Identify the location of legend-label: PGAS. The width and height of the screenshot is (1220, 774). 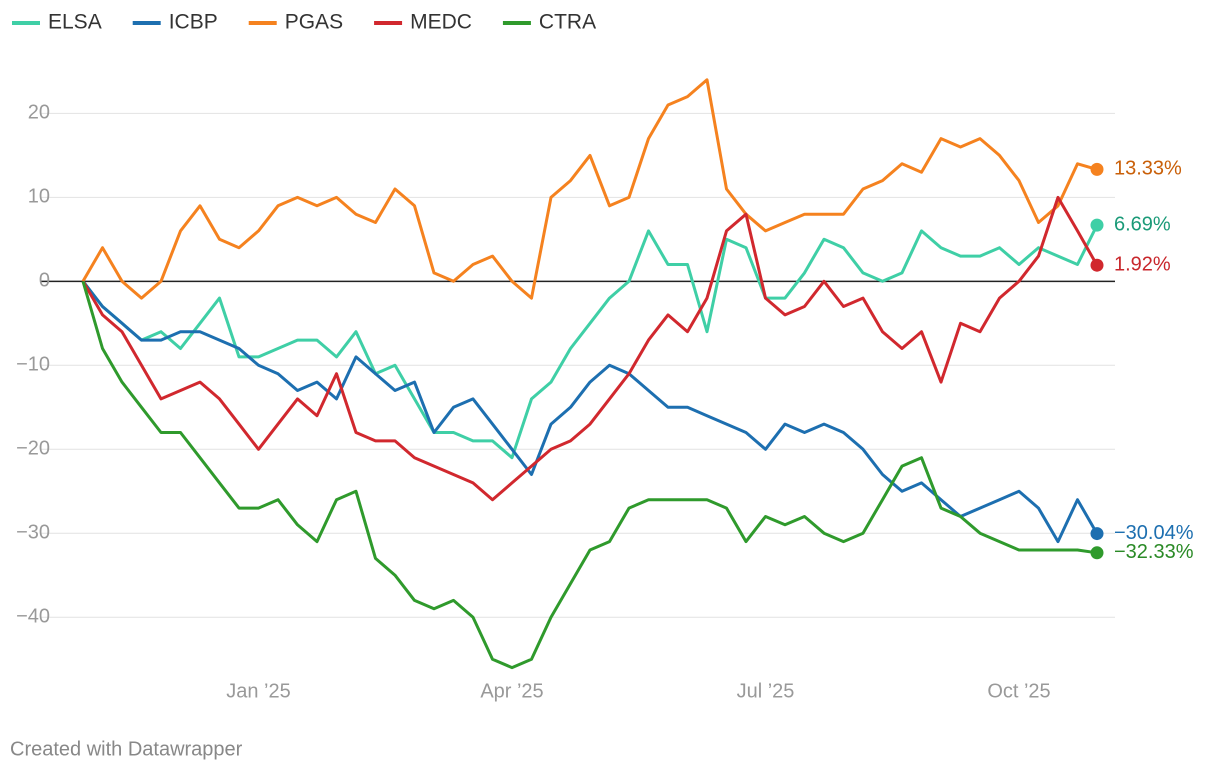
(314, 22).